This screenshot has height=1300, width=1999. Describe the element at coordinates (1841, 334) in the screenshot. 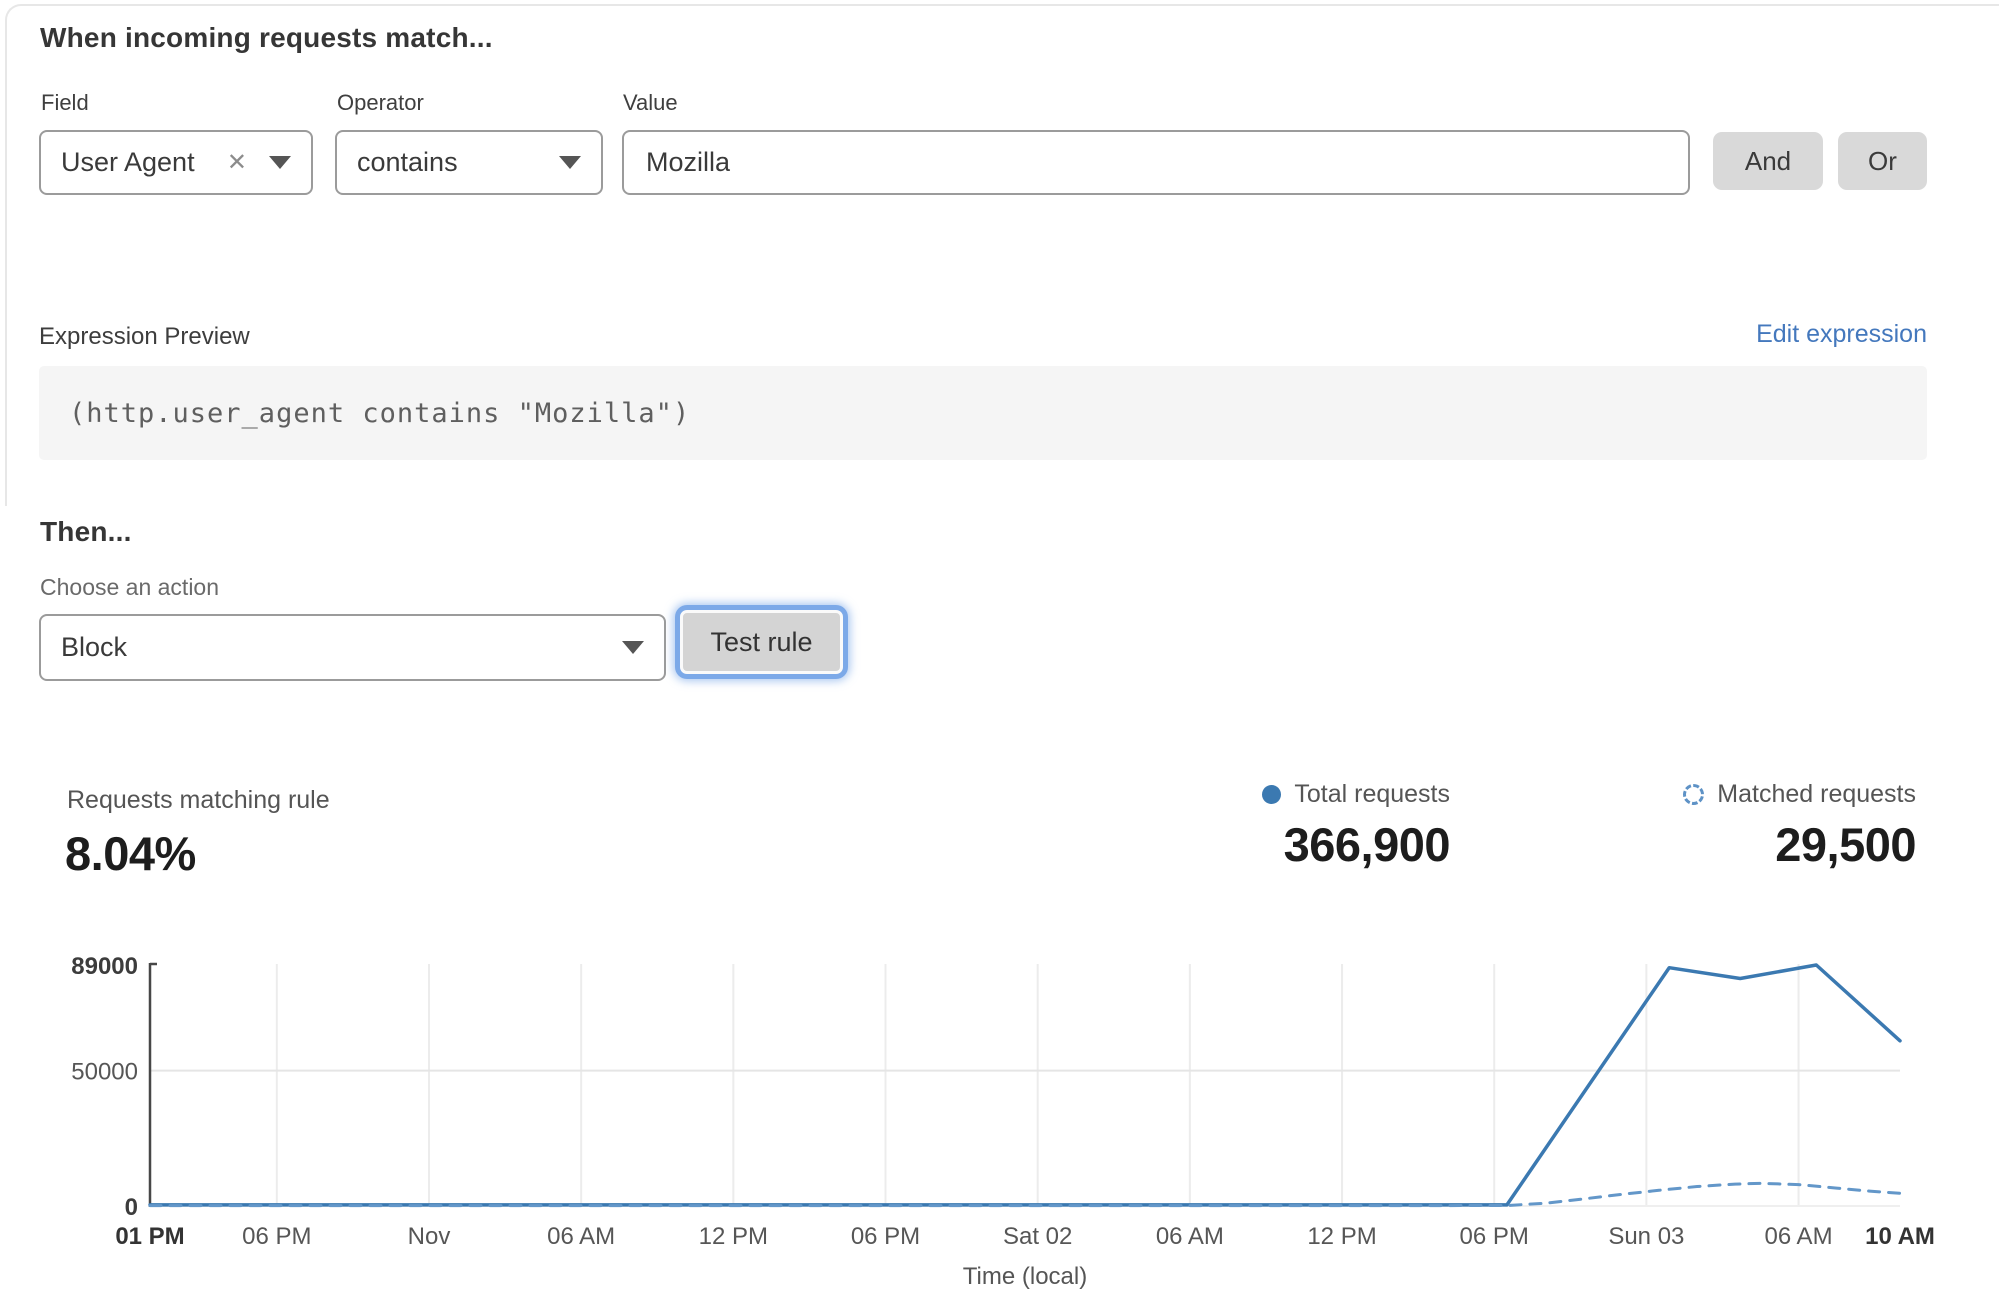

I see `edit-expression-link: Edit expression` at that location.